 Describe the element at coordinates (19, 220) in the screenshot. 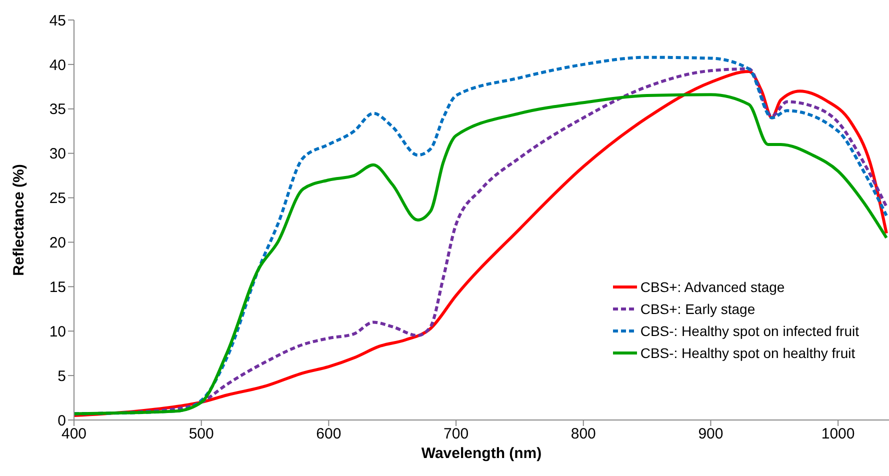

I see `y-axis-title: Reflectance (%)` at that location.